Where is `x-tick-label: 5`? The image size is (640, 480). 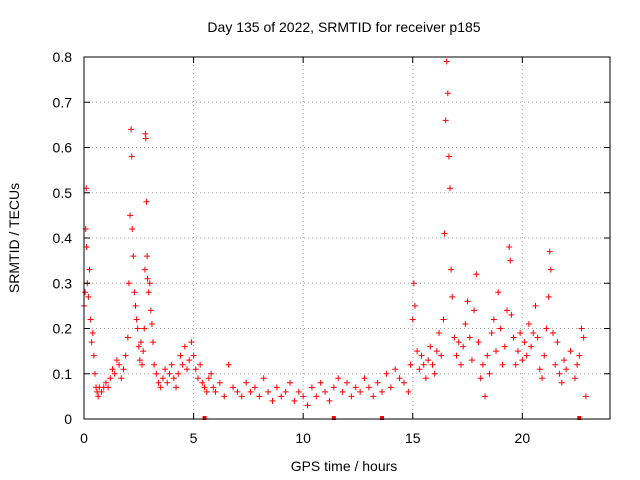 x-tick-label: 5 is located at coordinates (194, 438).